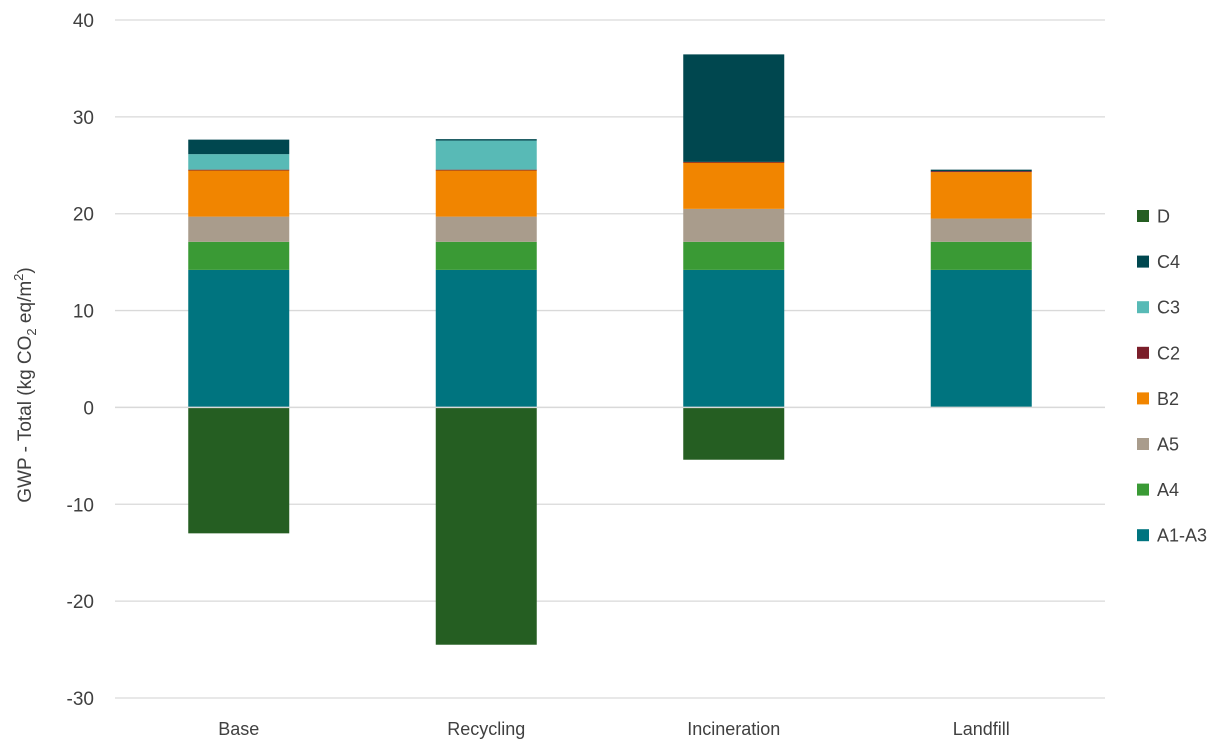  Describe the element at coordinates (486, 255) in the screenshot. I see `bar-recycling-a4` at that location.